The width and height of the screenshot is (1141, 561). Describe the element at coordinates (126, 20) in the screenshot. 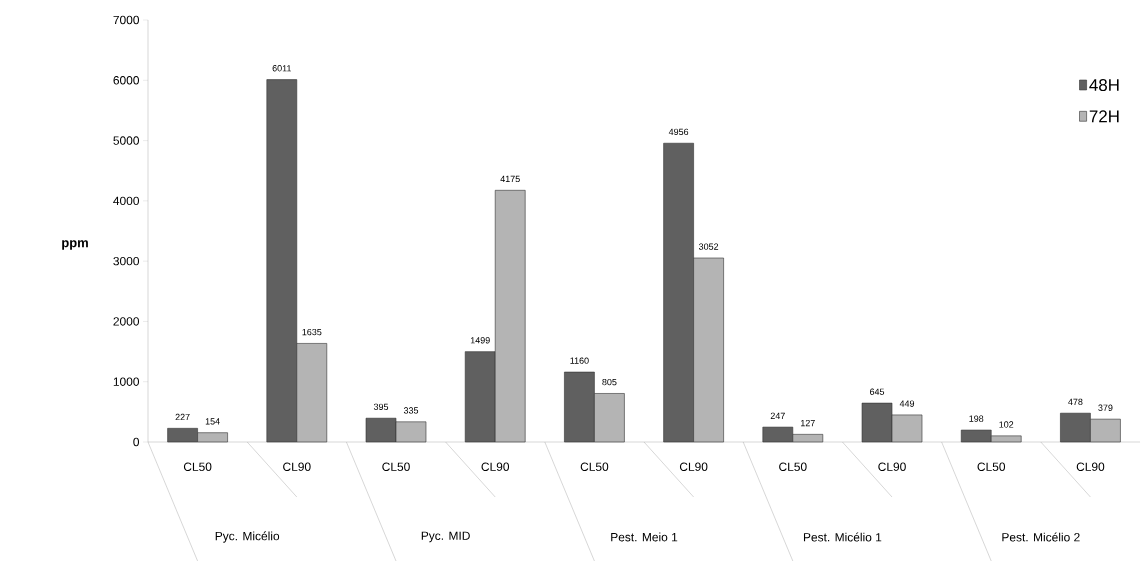

I see `y-tick-label: 7000` at that location.